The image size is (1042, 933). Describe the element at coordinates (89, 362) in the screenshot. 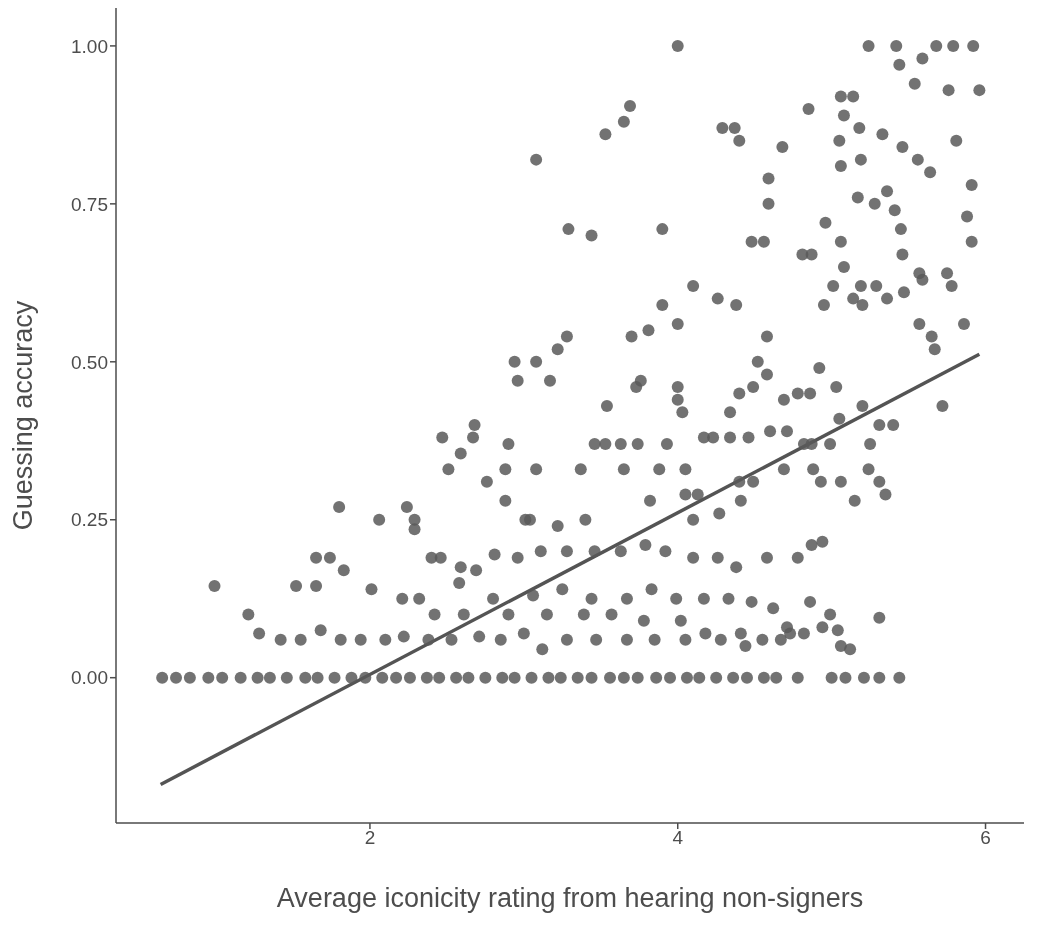

I see `y-tick-label: 0.50` at that location.